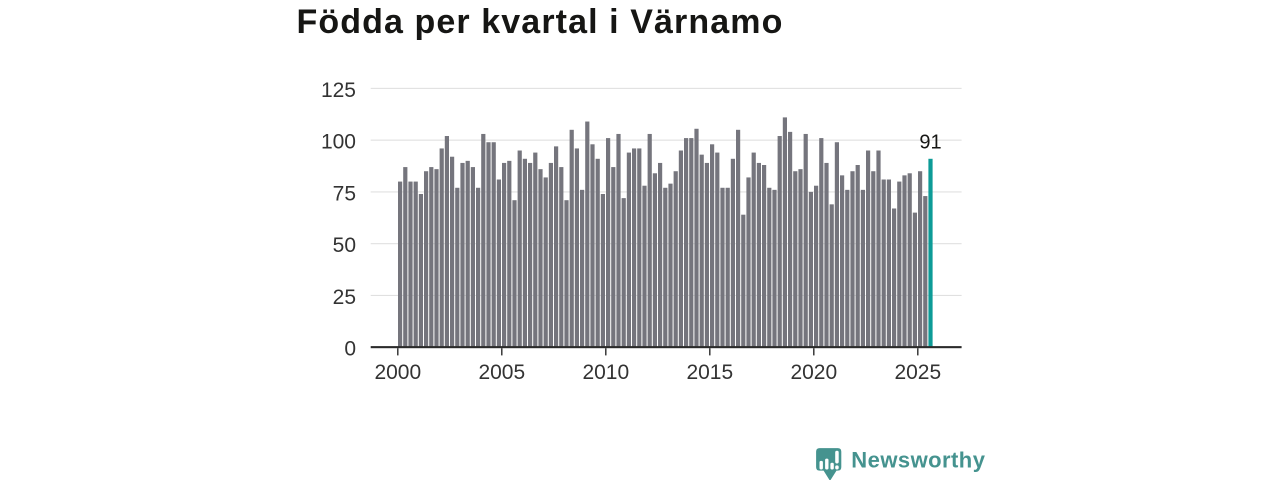 This screenshot has height=480, width=1280. What do you see at coordinates (709, 372) in the screenshot?
I see `svg-text: 2015` at bounding box center [709, 372].